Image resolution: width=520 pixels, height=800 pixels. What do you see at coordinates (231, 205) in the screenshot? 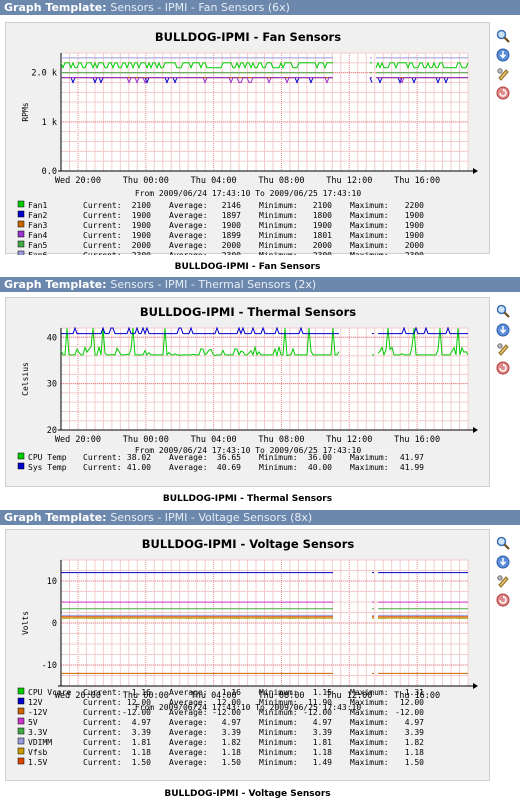
I see `legend-average-value: 2146` at bounding box center [231, 205].